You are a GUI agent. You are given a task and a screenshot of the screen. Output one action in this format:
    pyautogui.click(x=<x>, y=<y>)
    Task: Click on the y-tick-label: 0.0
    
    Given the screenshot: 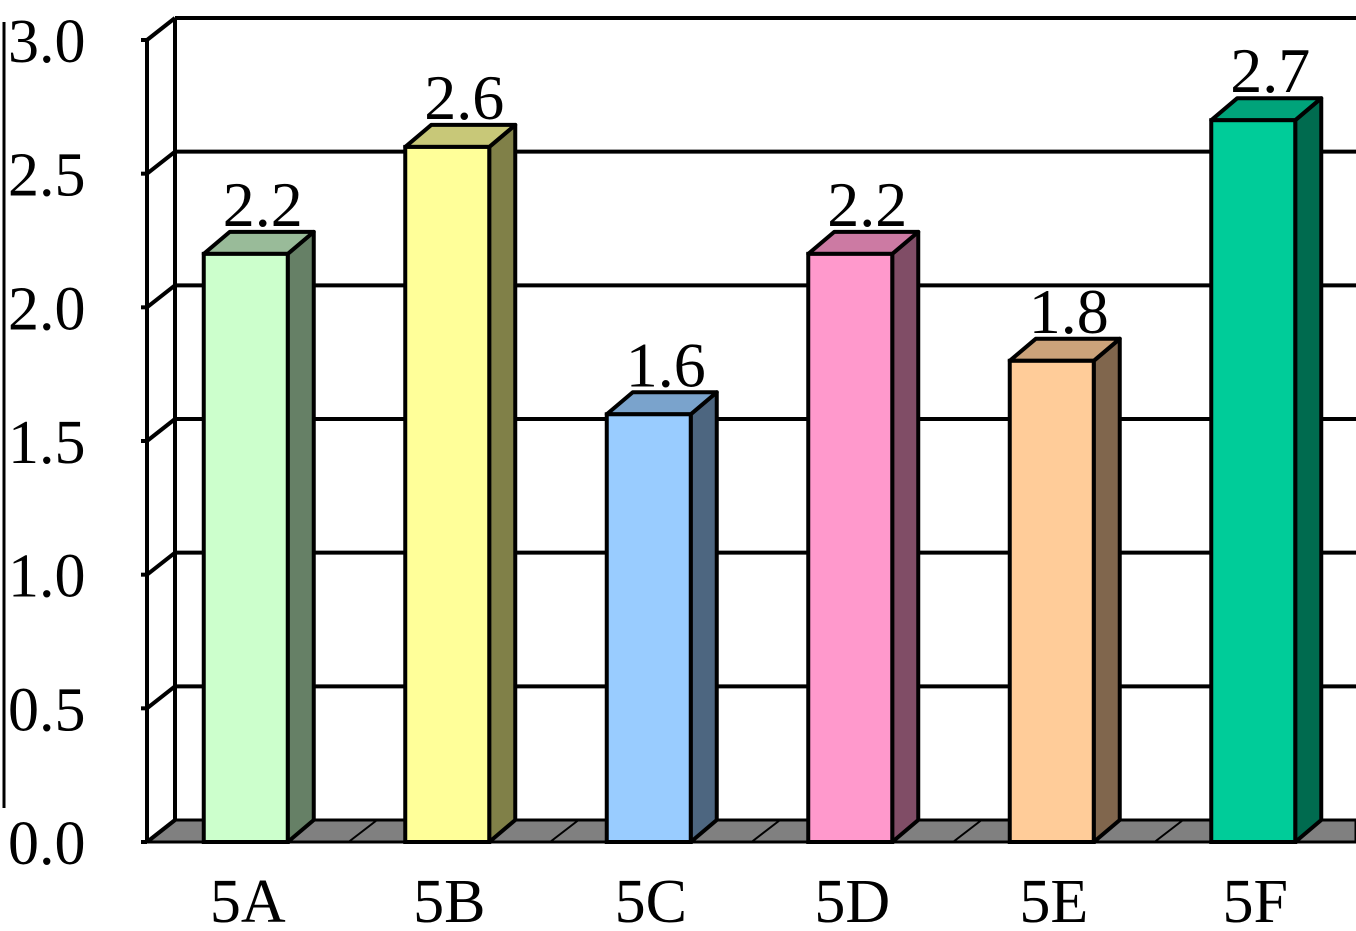 What is the action you would take?
    pyautogui.click(x=47, y=844)
    